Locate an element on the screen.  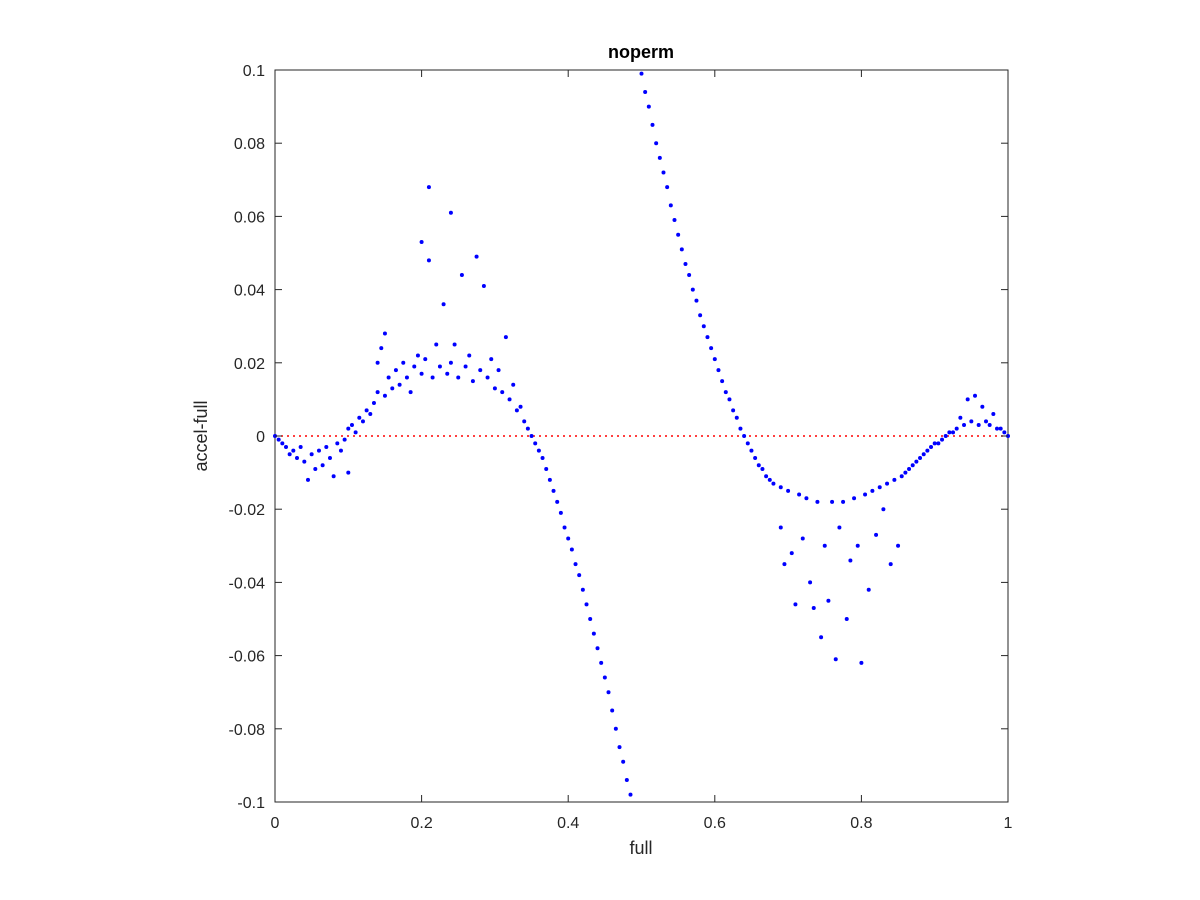
chart-title: noperm is located at coordinates (641, 52).